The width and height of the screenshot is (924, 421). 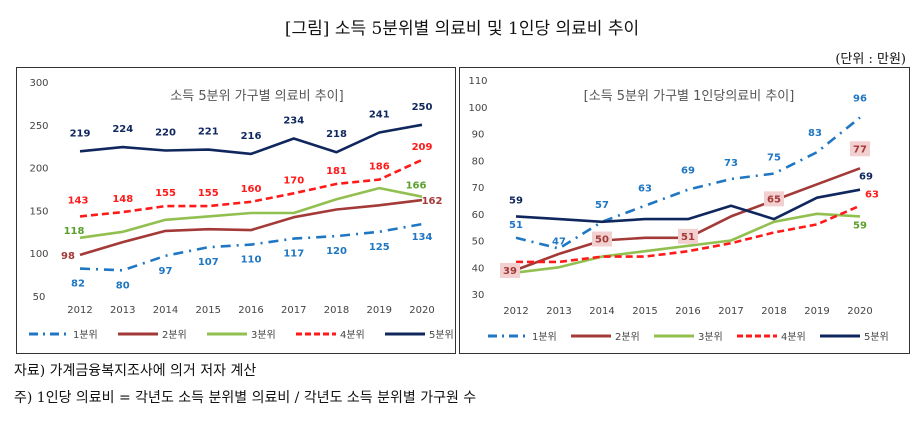 What do you see at coordinates (478, 161) in the screenshot?
I see `y-tick-label: 80` at bounding box center [478, 161].